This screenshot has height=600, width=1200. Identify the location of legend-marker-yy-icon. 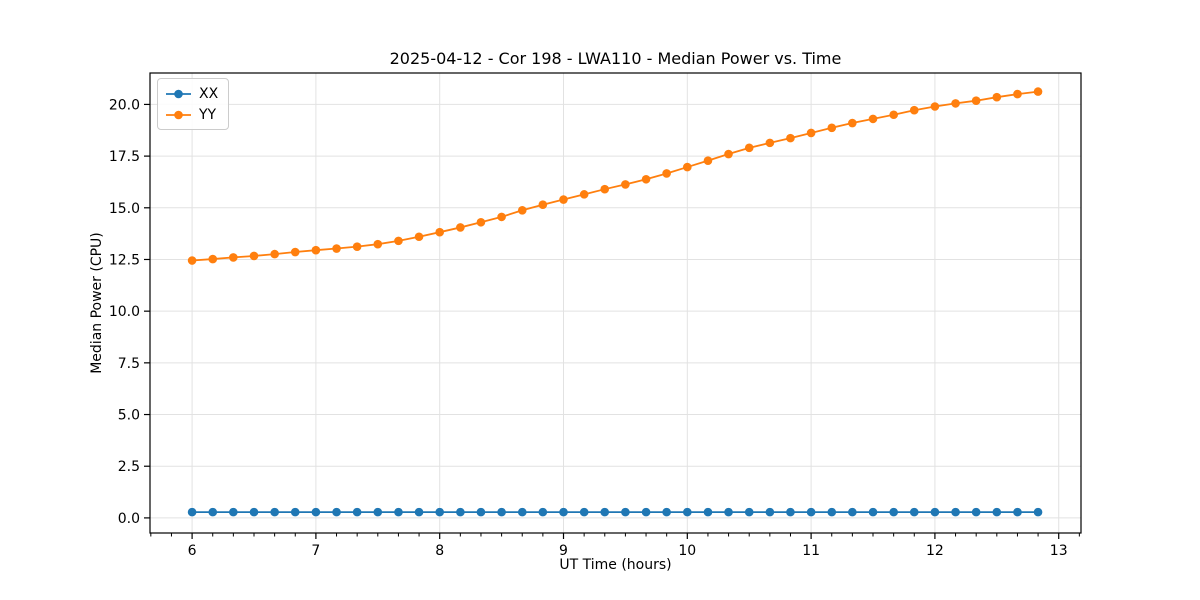
(178, 114).